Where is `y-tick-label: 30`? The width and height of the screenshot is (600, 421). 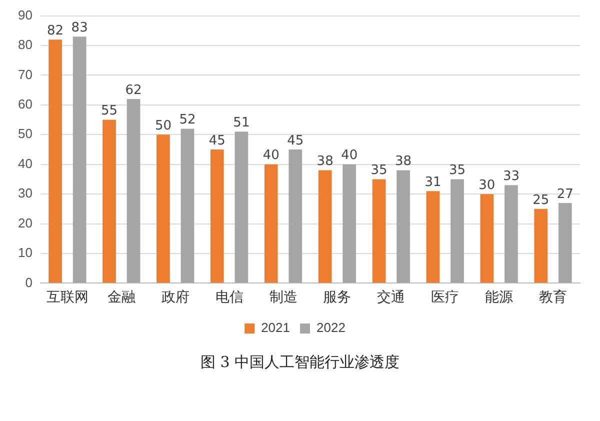 y-tick-label: 30 is located at coordinates (25, 193).